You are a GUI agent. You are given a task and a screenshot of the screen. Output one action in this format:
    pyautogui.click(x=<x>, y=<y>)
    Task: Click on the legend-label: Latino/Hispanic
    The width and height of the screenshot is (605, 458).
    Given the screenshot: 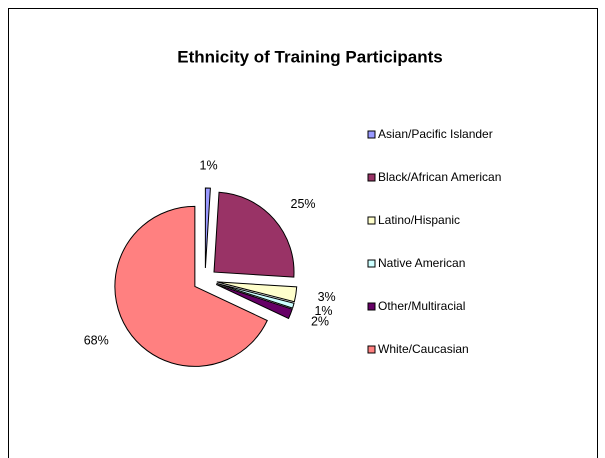 What is the action you would take?
    pyautogui.click(x=419, y=220)
    